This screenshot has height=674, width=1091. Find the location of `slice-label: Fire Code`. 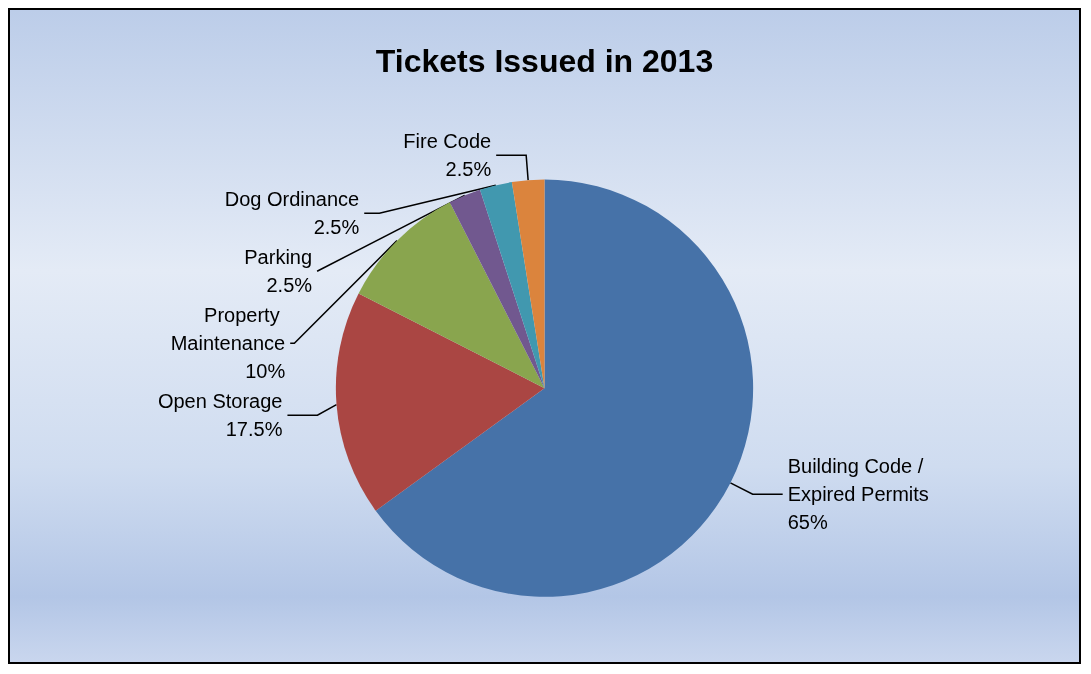

slice-label: Fire Code is located at coordinates (447, 141).